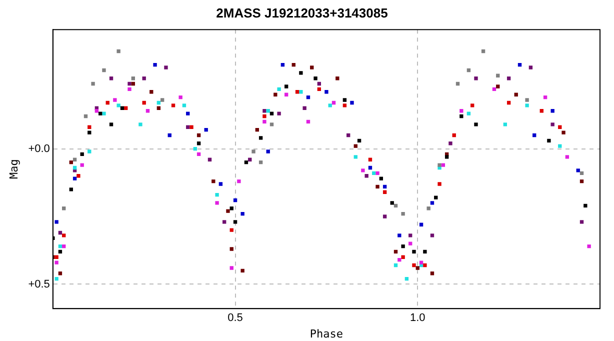 This screenshot has width=614, height=341. What do you see at coordinates (13, 169) in the screenshot?
I see `y-axis-title: Mag` at bounding box center [13, 169].